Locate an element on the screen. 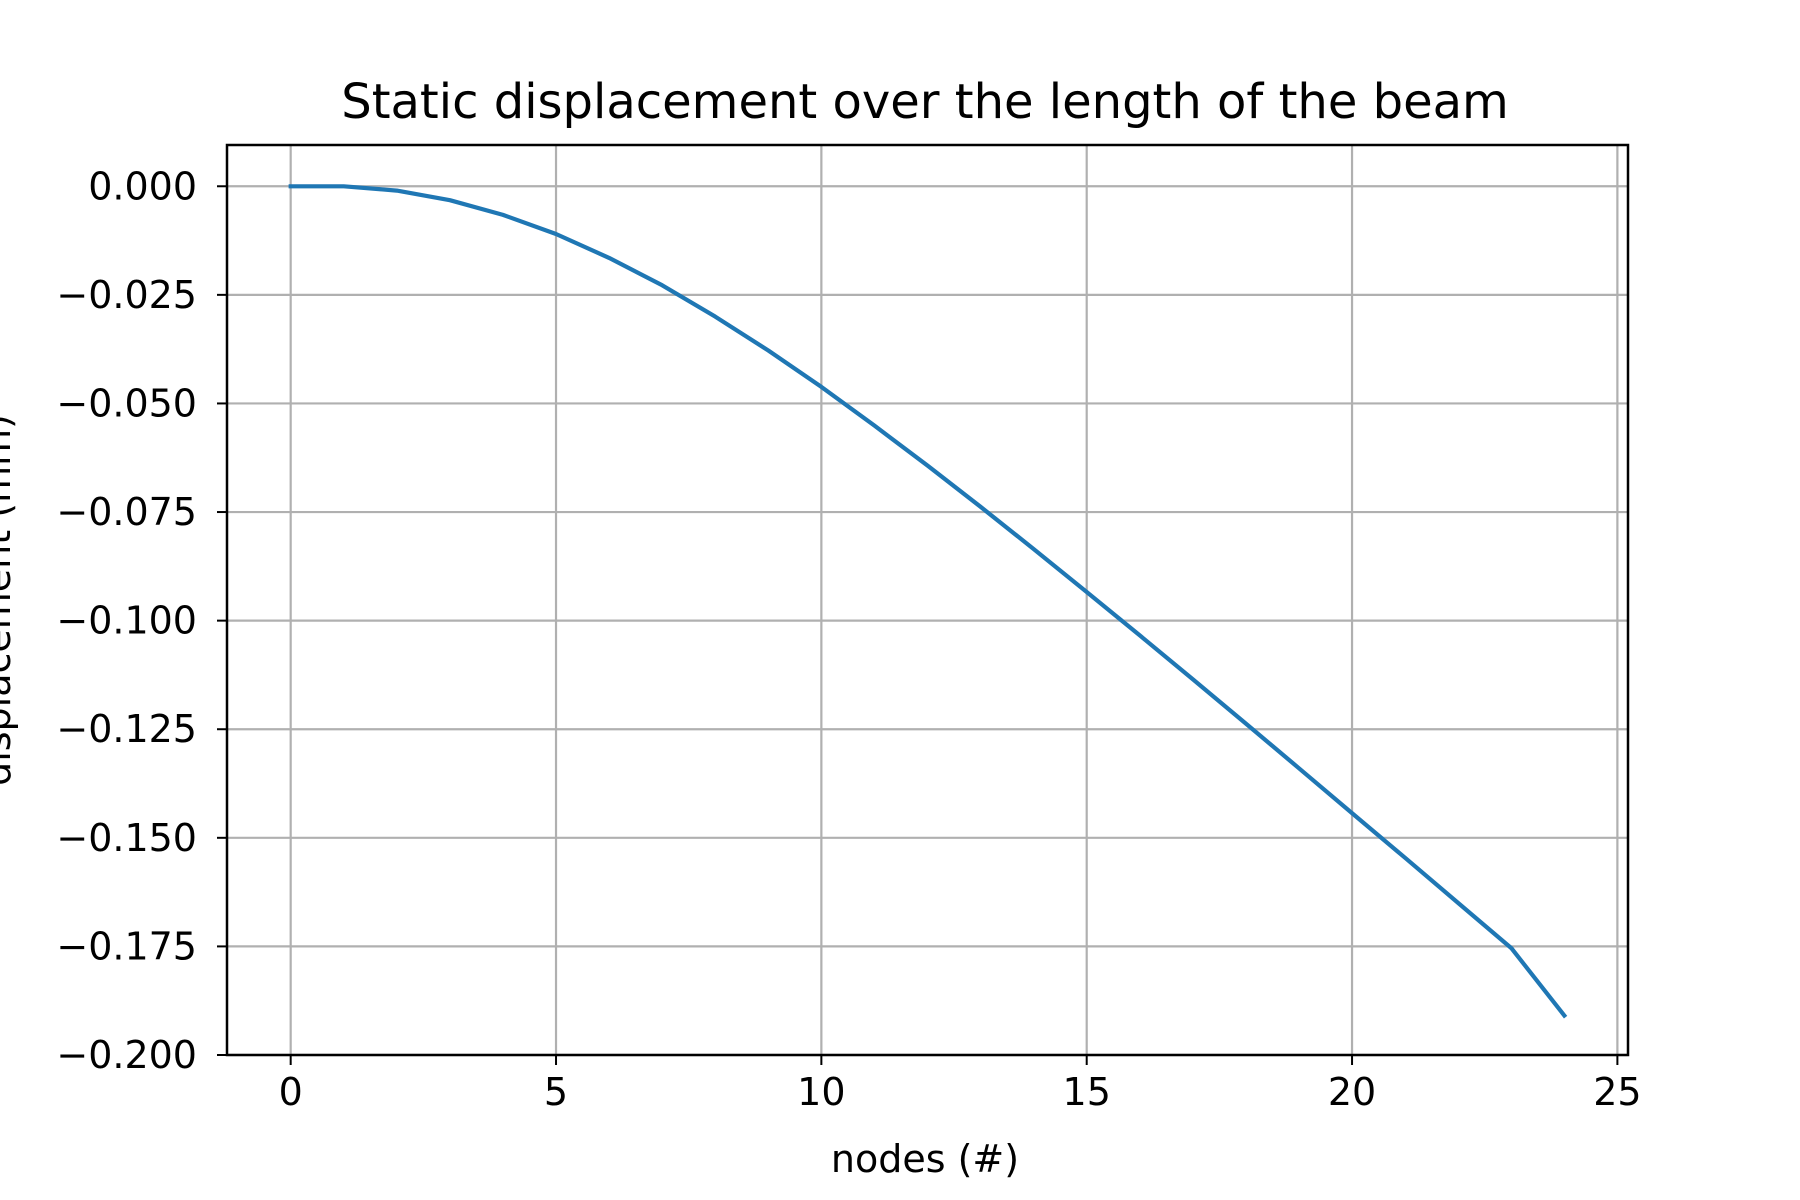 This screenshot has height=1200, width=1800. y-tick-label: 0.000 is located at coordinates (142, 186).